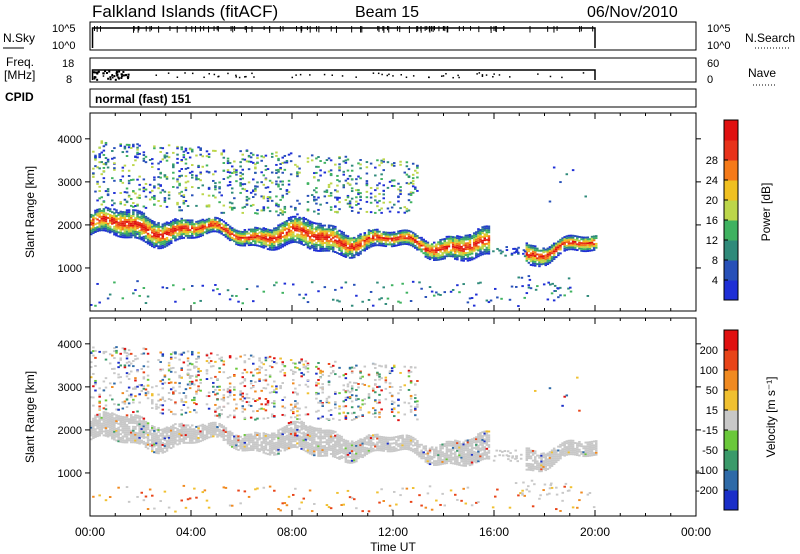 Image resolution: width=800 pixels, height=554 pixels. What do you see at coordinates (731, 210) in the screenshot?
I see `colorbar-frame` at bounding box center [731, 210].